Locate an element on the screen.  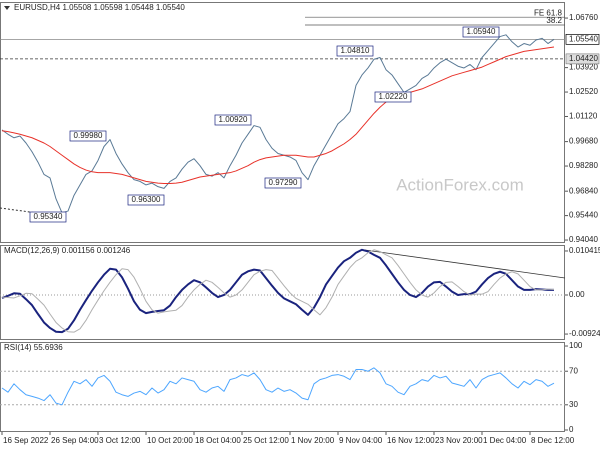
watermark: ActionForex.com is located at coordinates (460, 184).